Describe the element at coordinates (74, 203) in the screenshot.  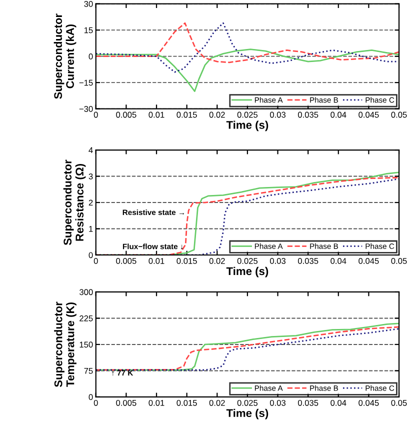
I see `y-axis-title: Superconductor Resistance (Ω)` at that location.